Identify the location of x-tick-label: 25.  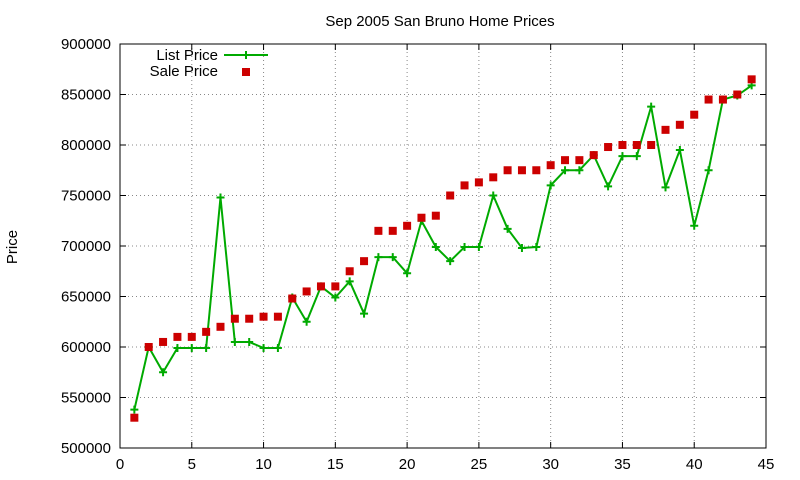
(479, 464).